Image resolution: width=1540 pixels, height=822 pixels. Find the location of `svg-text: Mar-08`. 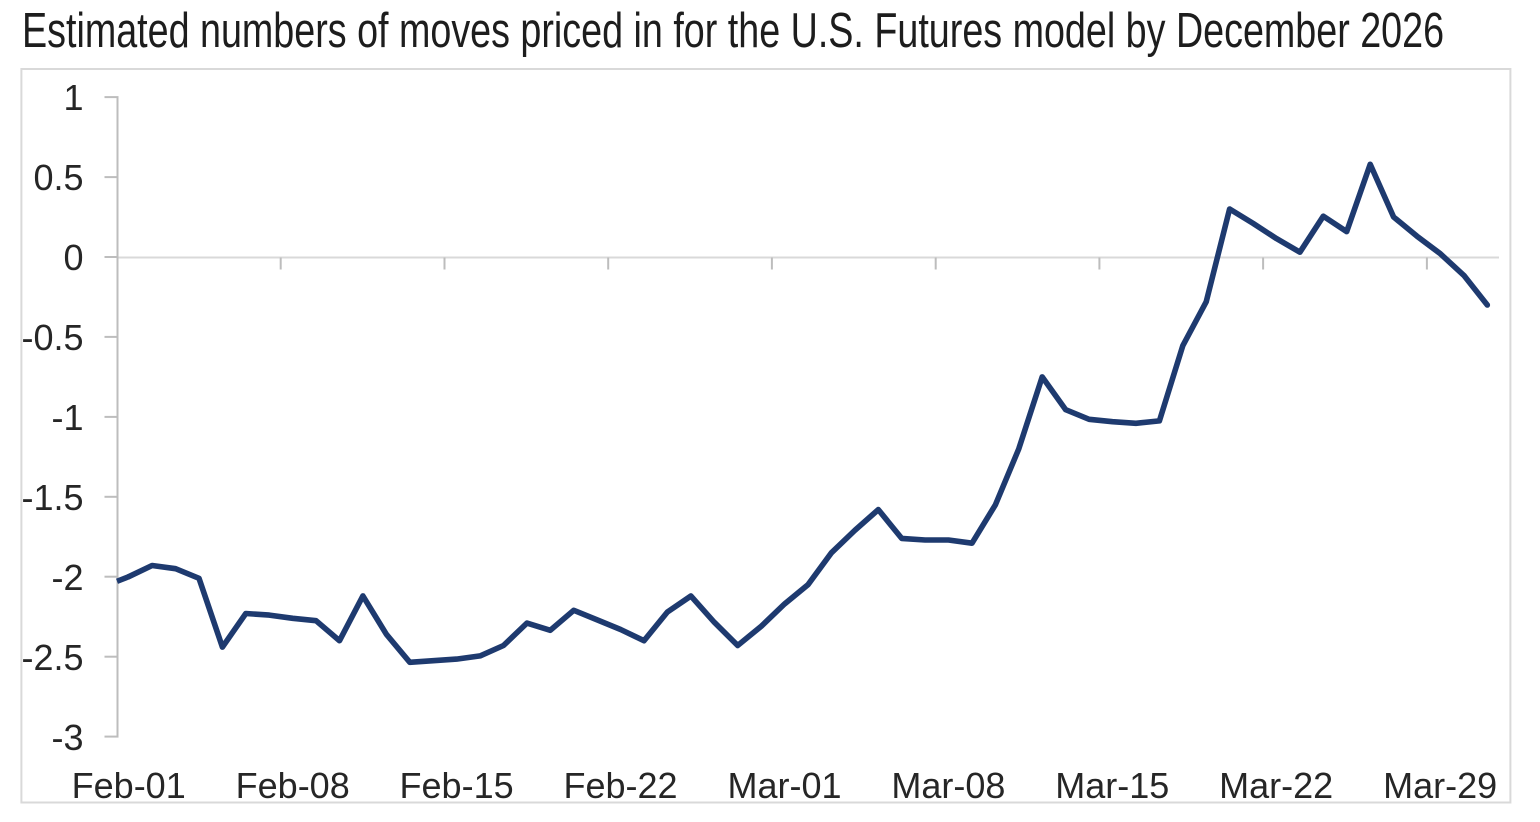

svg-text: Mar-08 is located at coordinates (948, 785).